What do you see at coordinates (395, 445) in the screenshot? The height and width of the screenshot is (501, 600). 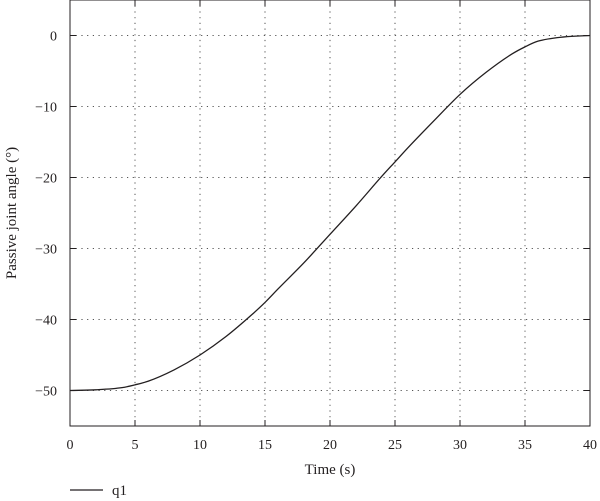 I see `x-tick-label: 25` at bounding box center [395, 445].